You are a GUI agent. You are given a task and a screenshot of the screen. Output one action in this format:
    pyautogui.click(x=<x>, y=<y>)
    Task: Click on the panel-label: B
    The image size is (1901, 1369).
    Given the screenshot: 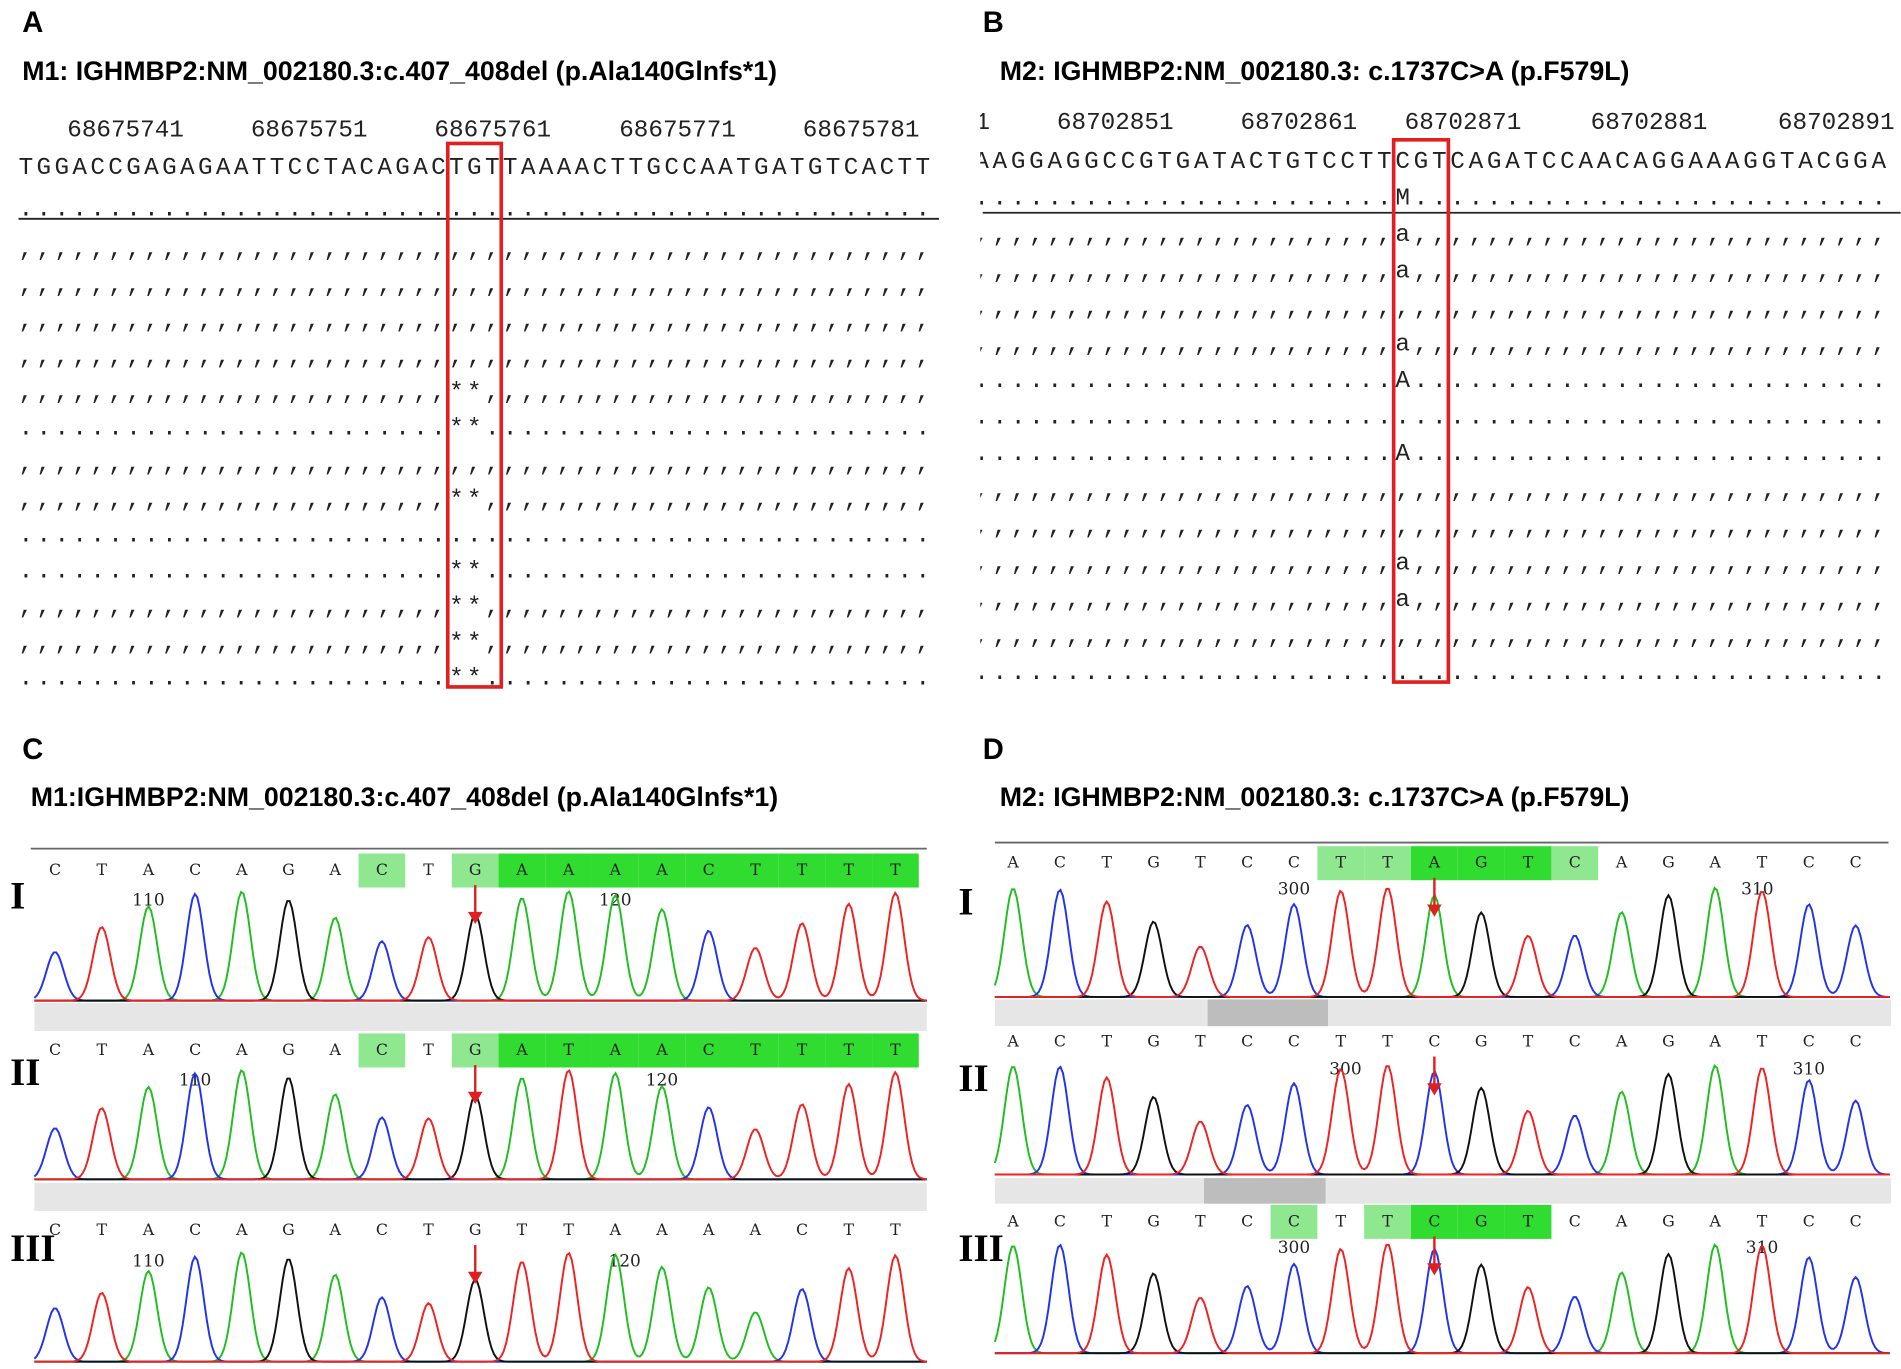 What is the action you would take?
    pyautogui.click(x=993, y=23)
    